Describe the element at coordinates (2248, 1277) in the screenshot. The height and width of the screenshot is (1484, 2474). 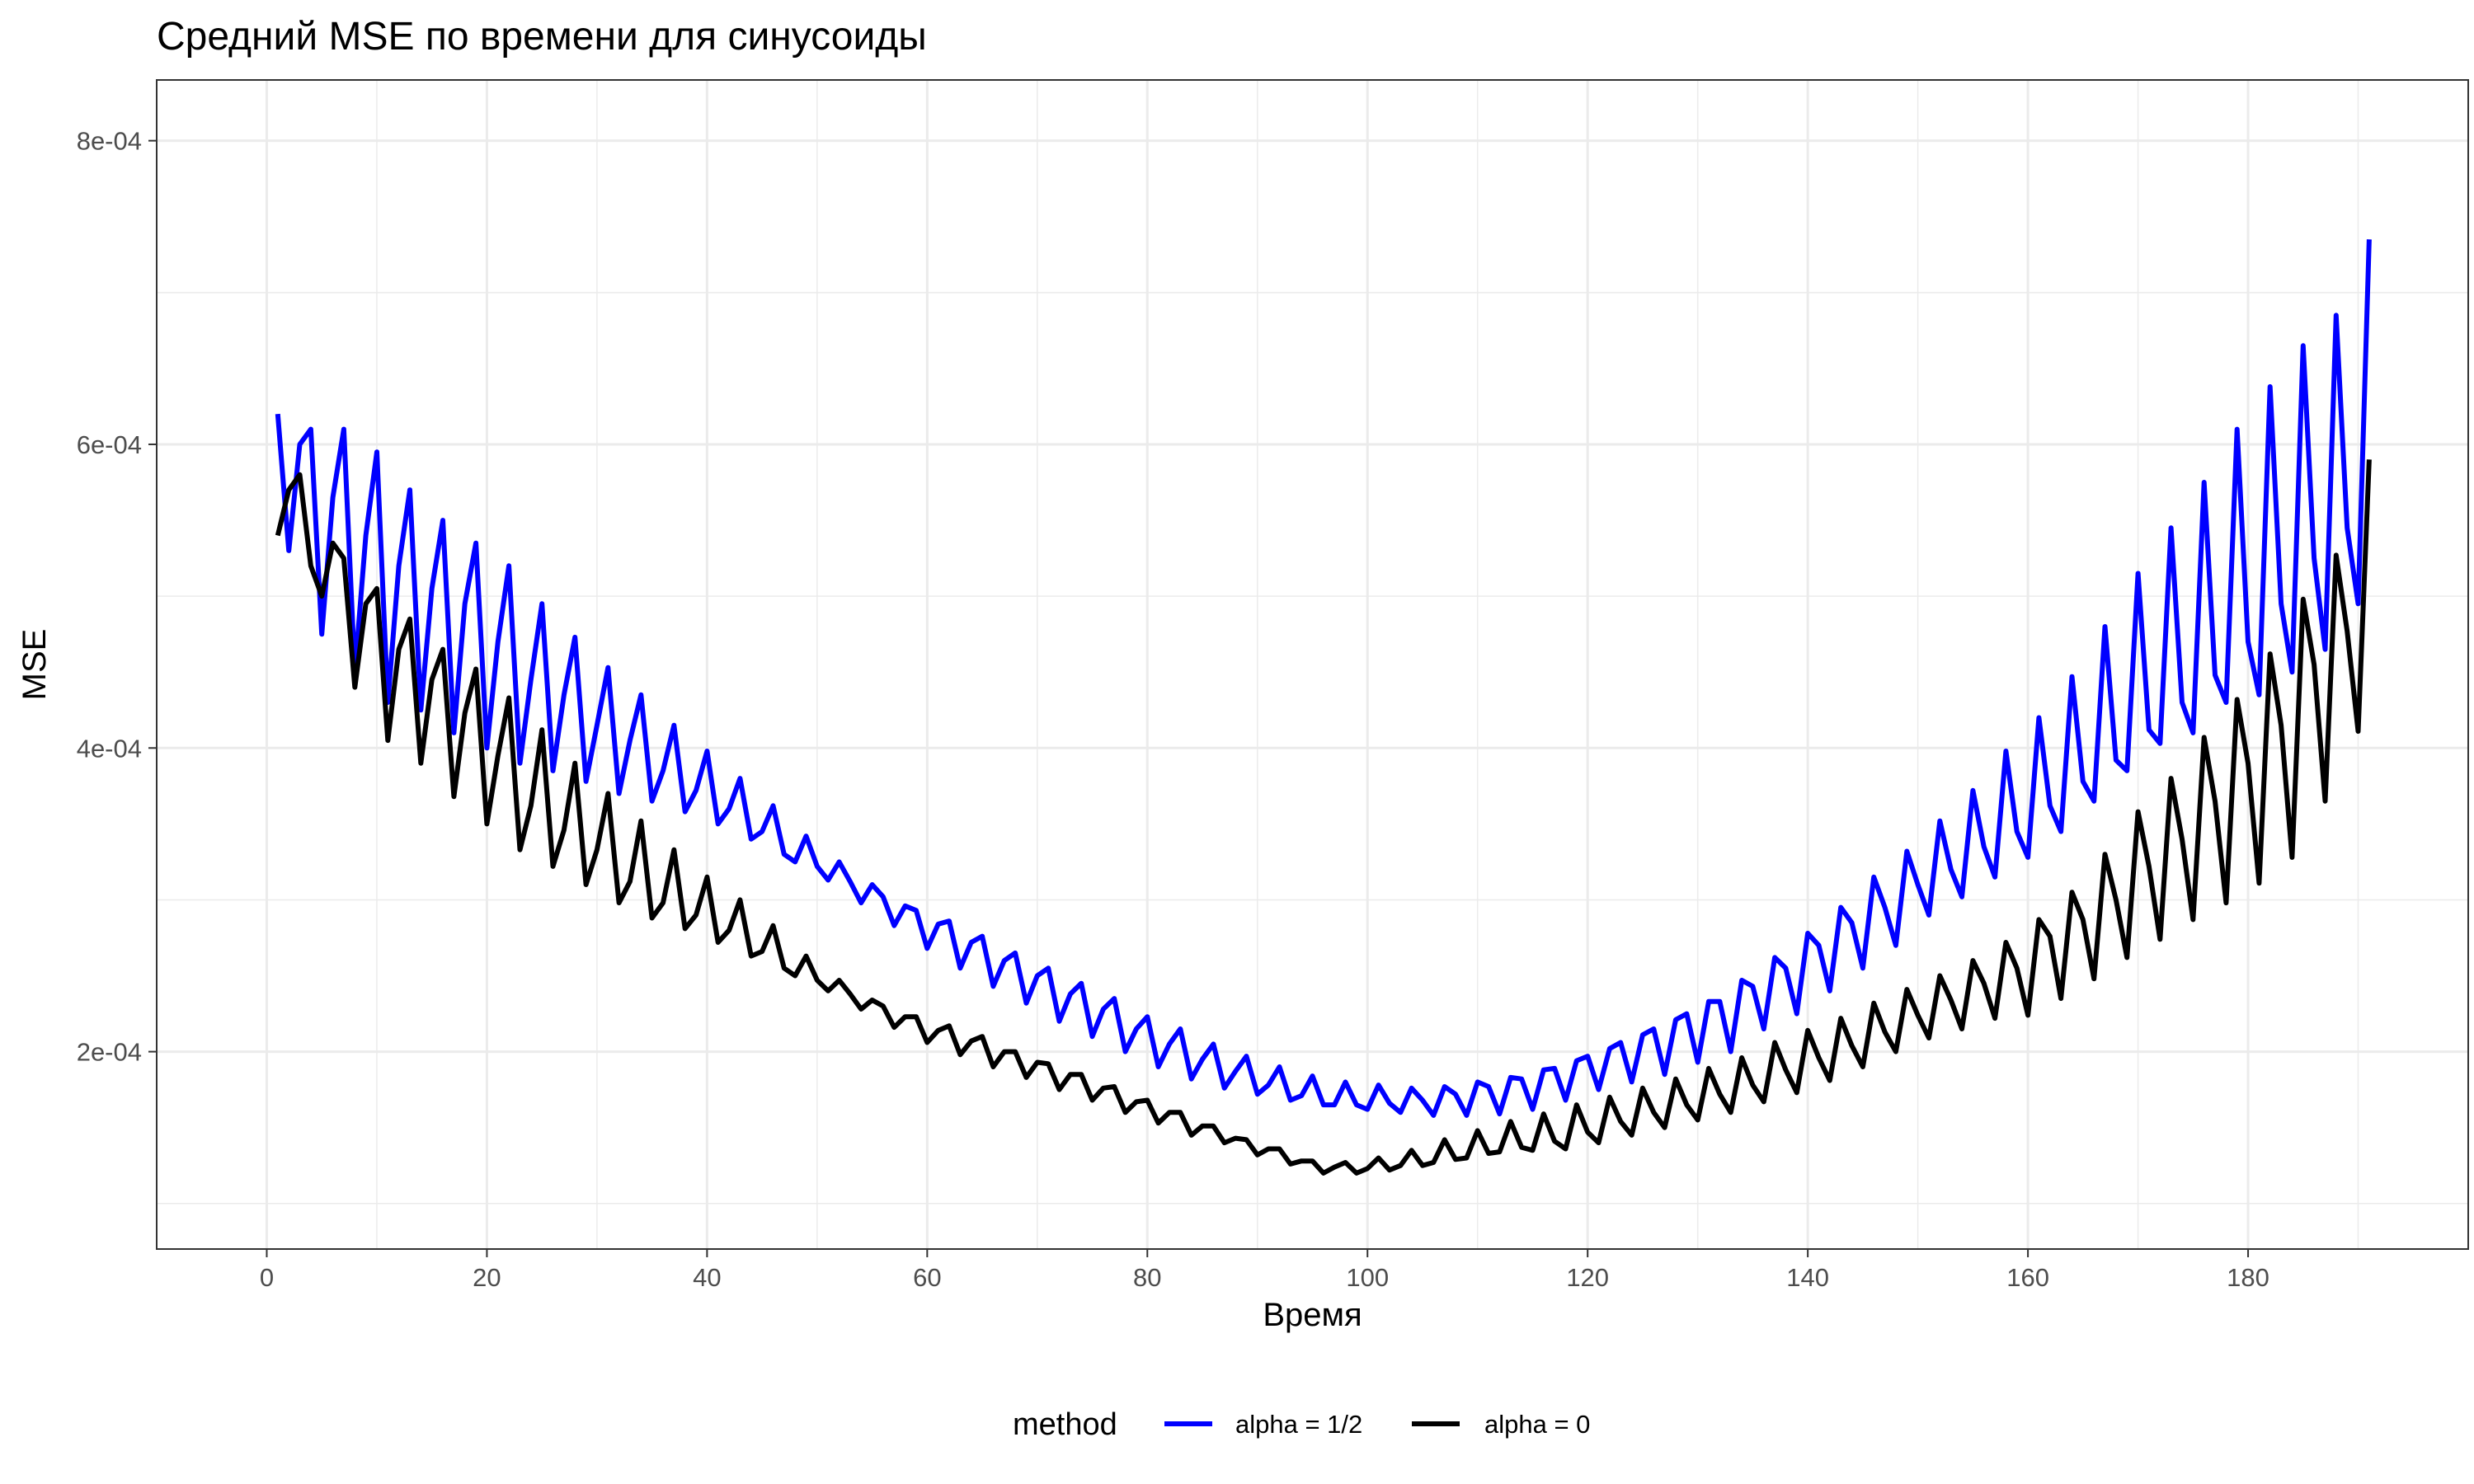
I see `x-tick-label: 180` at that location.